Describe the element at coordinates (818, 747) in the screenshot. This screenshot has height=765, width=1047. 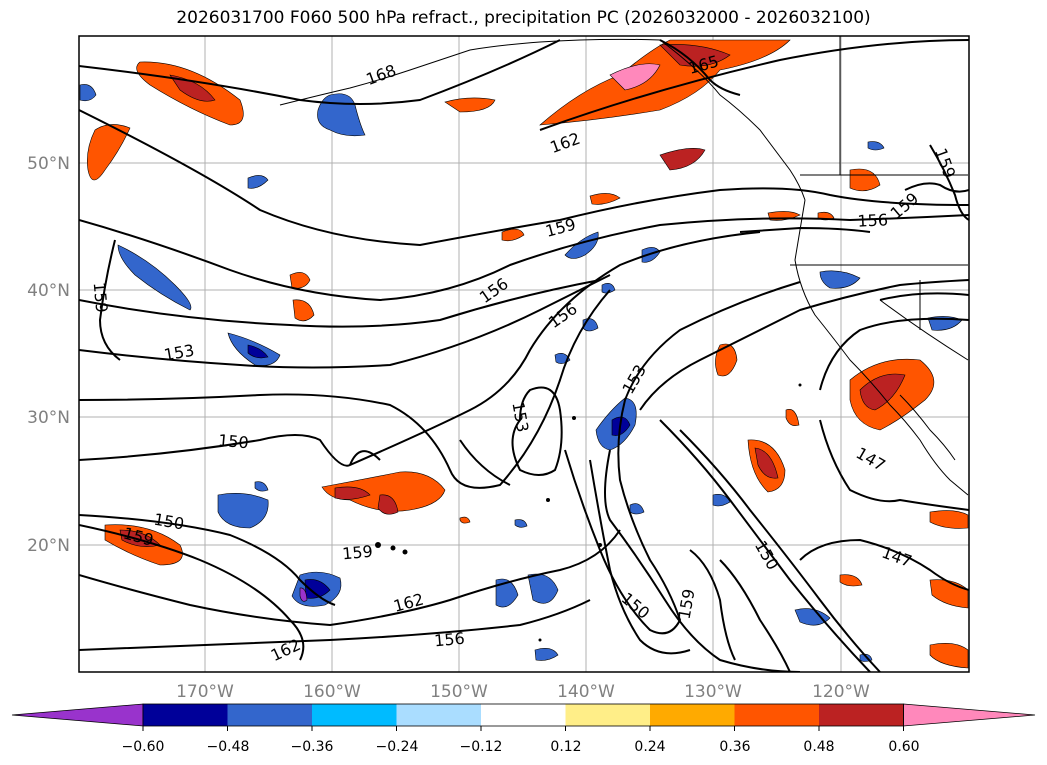
I see `colorbar-tick-label: 0.48` at that location.